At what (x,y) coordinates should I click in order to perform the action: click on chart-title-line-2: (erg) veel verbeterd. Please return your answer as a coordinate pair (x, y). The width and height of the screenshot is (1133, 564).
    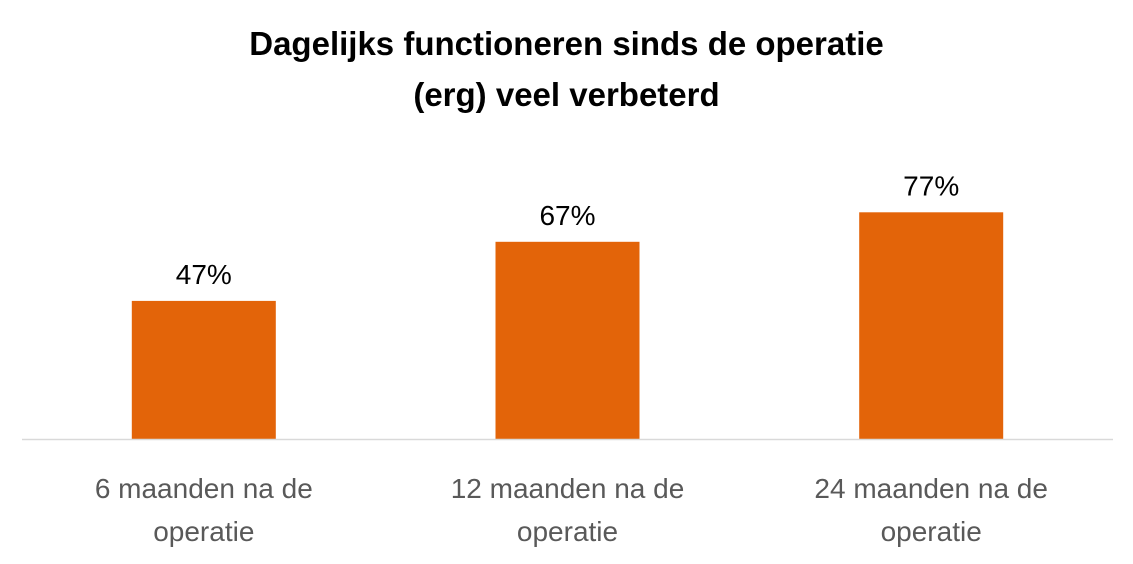
    Looking at the image, I should click on (566, 94).